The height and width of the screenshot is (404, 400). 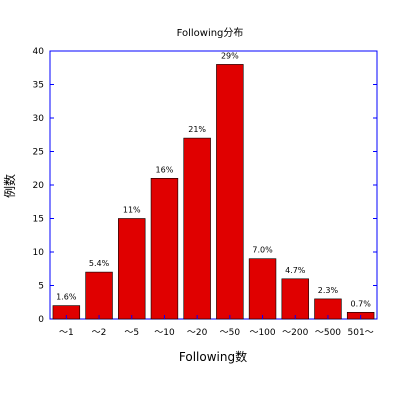 I want to click on bar-data-label: 5.4%, so click(x=99, y=263).